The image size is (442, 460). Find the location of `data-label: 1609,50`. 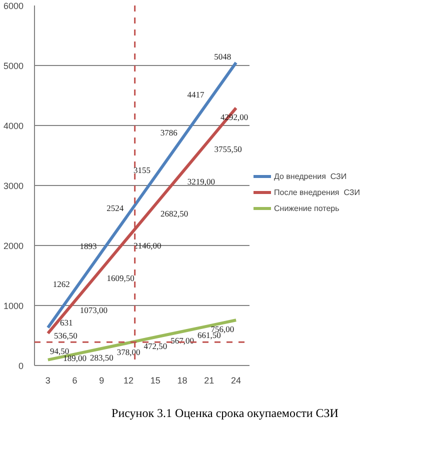

data-label: 1609,50 is located at coordinates (120, 277).